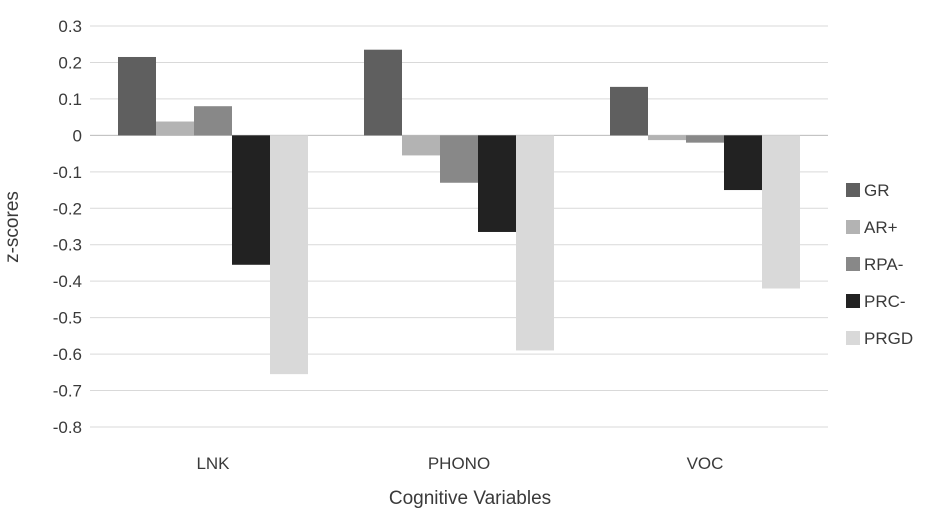 The height and width of the screenshot is (512, 949). I want to click on legend-label: AR+, so click(881, 227).